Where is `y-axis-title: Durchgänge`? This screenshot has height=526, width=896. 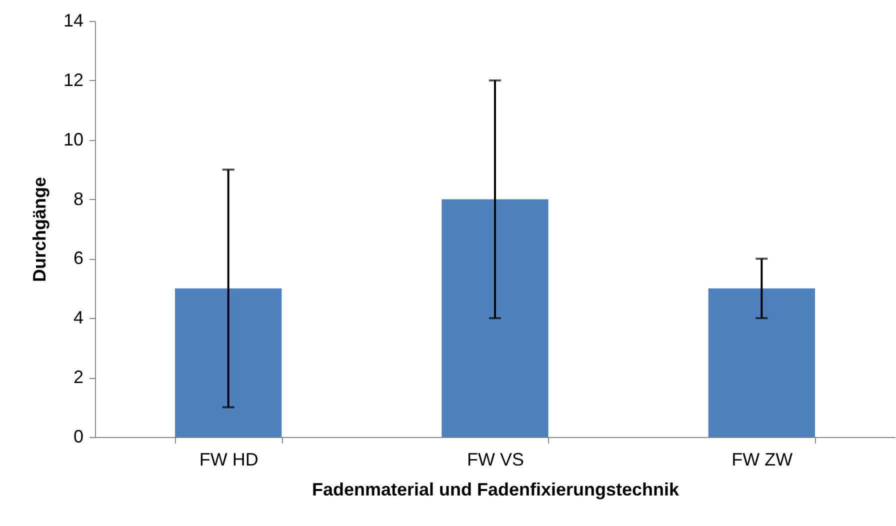
y-axis-title: Durchgänge is located at coordinates (39, 229).